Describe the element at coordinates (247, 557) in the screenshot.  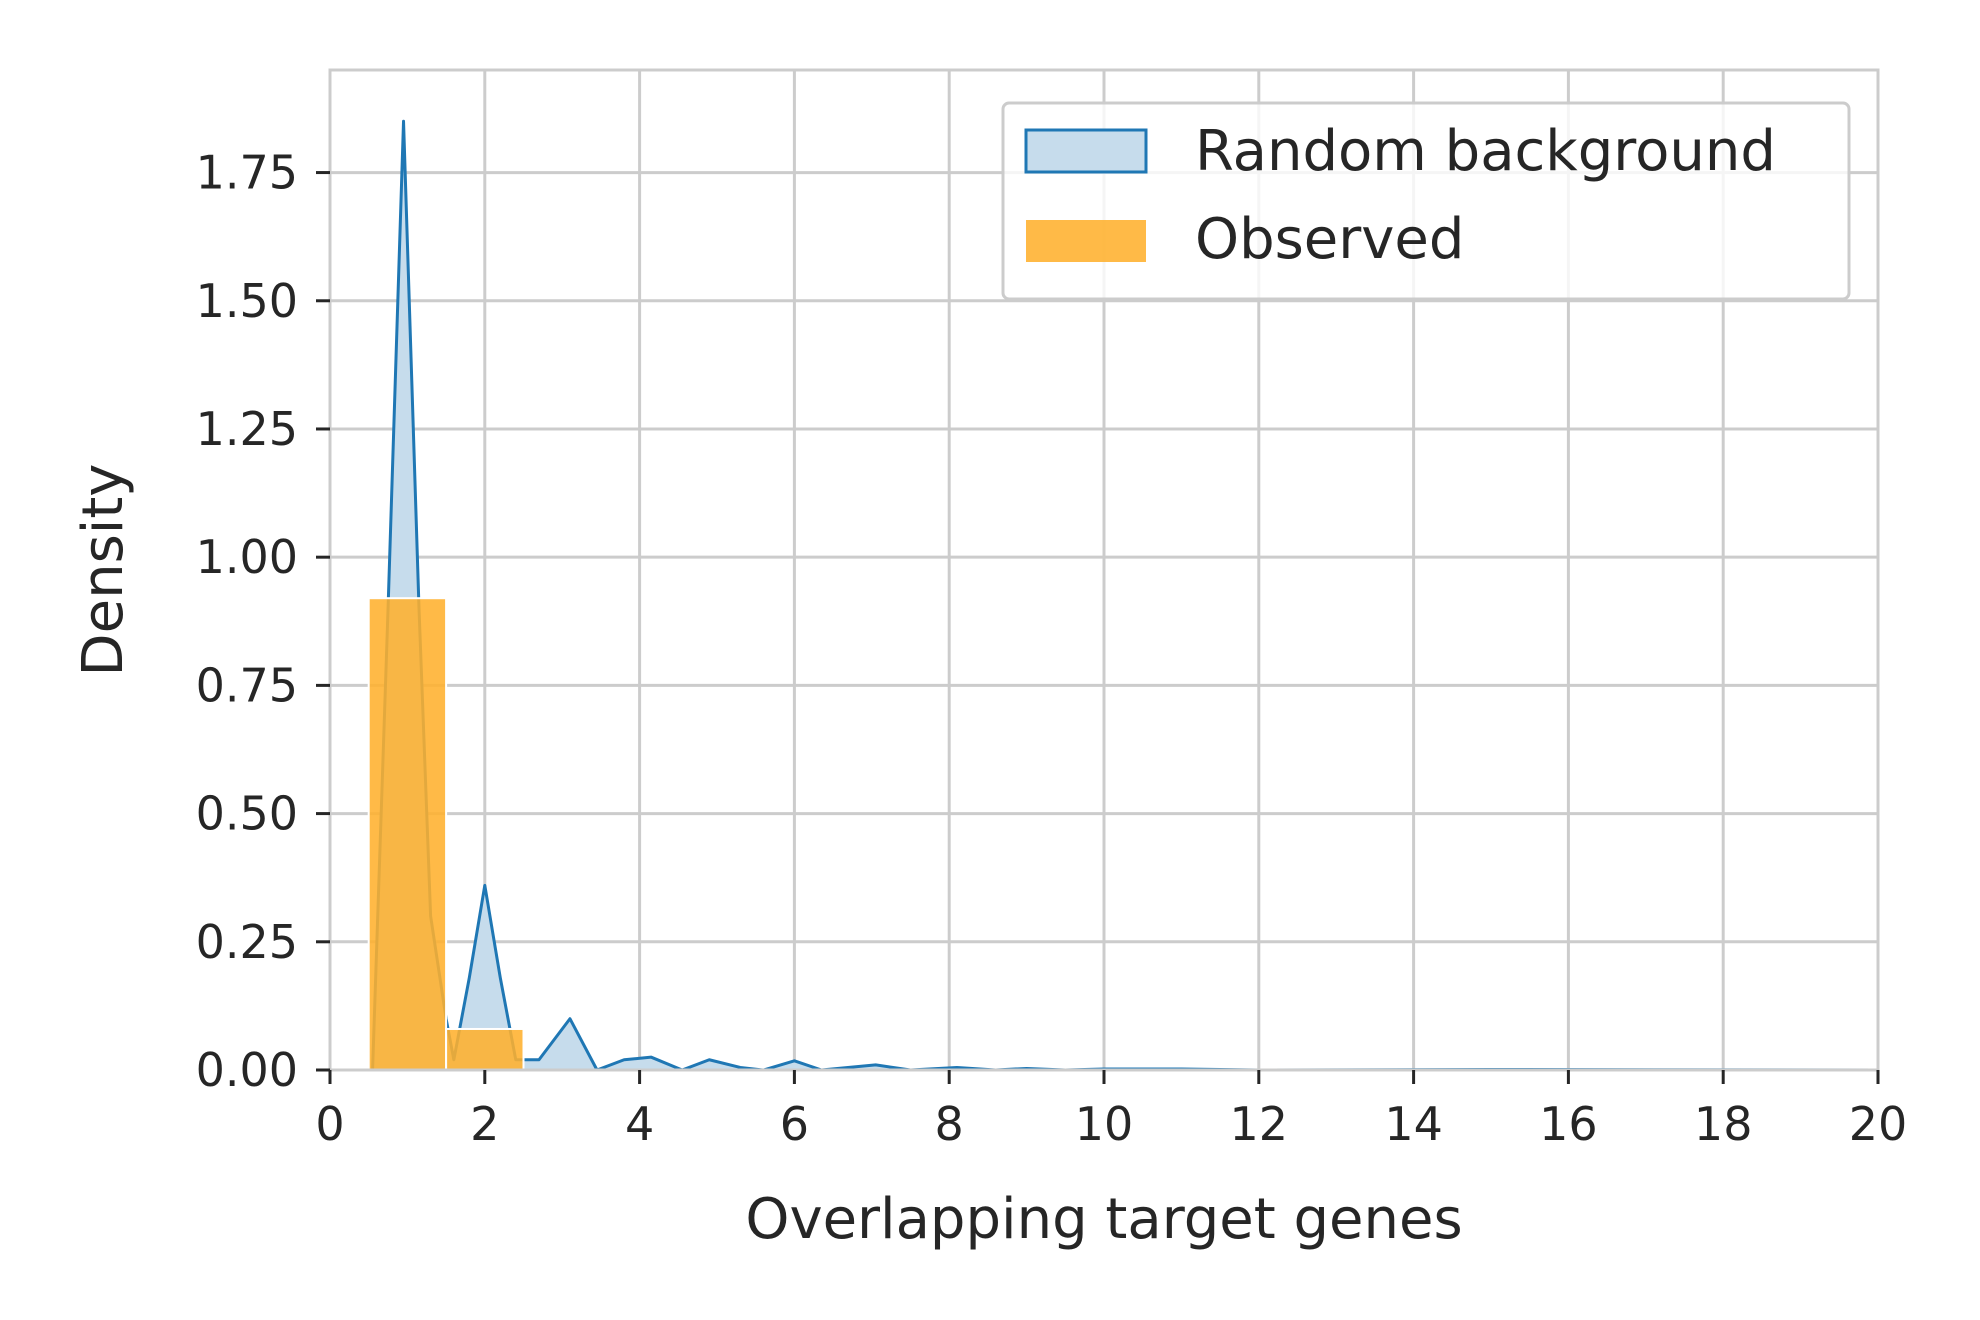
I see `y-tick-label: 1.00` at that location.